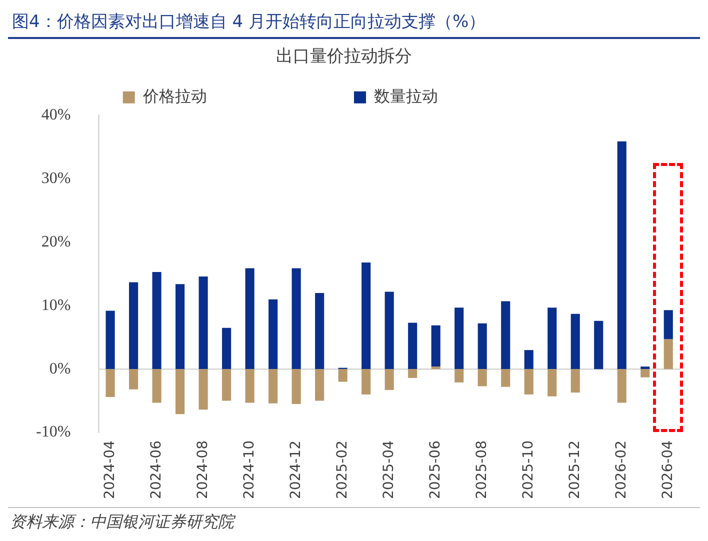 The image size is (708, 541). What do you see at coordinates (156, 470) in the screenshot?
I see `x-tick-label: 2024-06` at bounding box center [156, 470].